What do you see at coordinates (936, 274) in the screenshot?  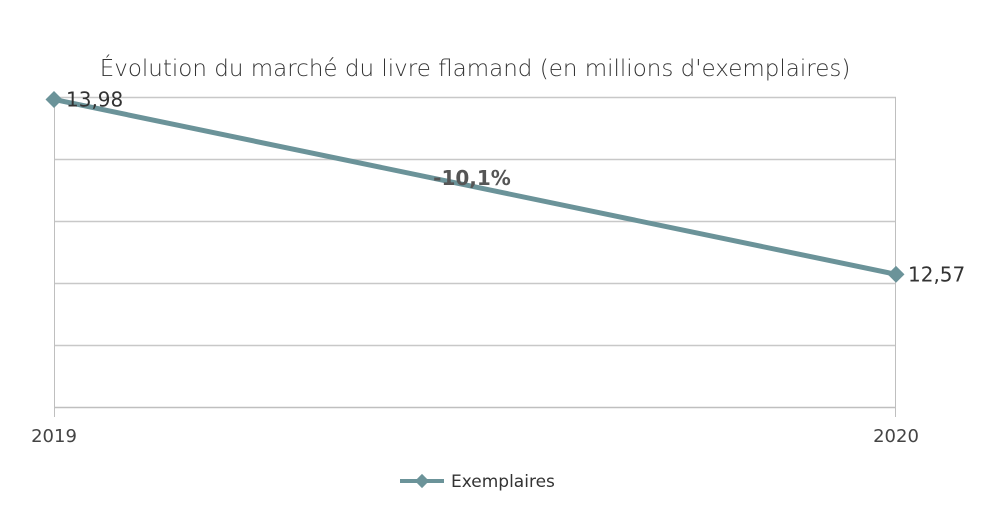 I see `data-label-2020: 12,57` at bounding box center [936, 274].